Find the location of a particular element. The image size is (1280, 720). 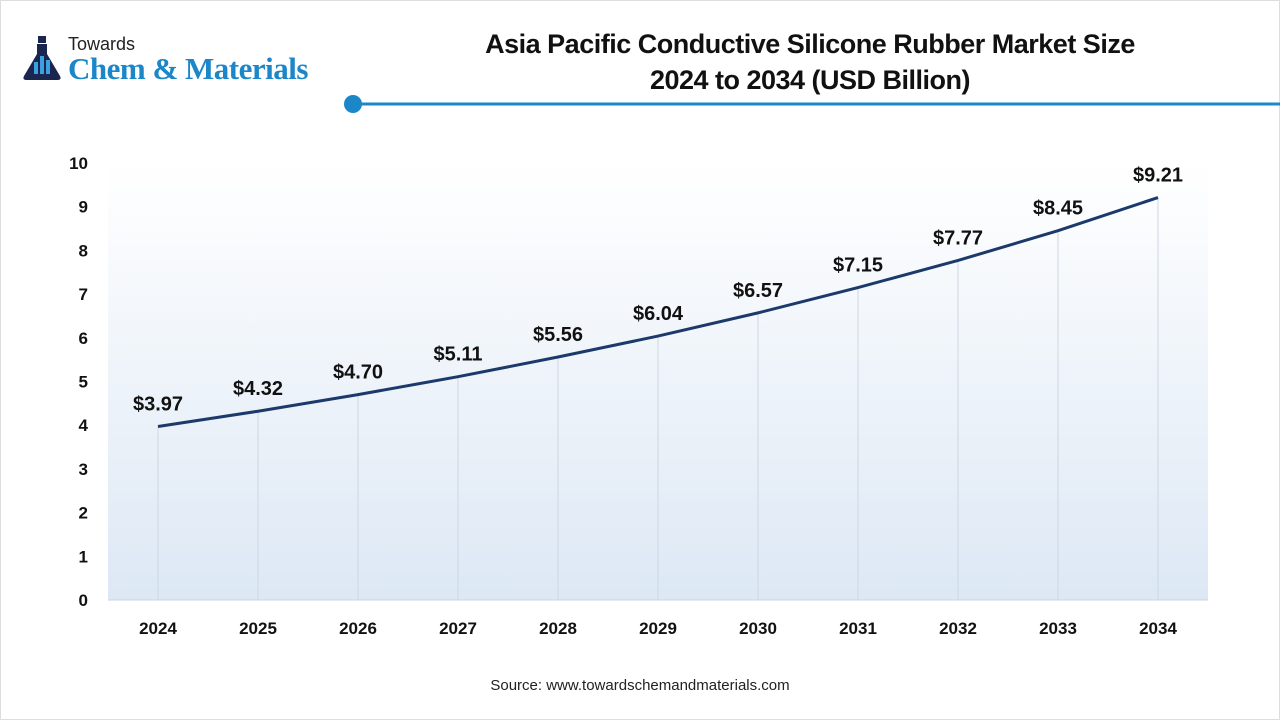

x-tick-label: 2024 is located at coordinates (158, 628).